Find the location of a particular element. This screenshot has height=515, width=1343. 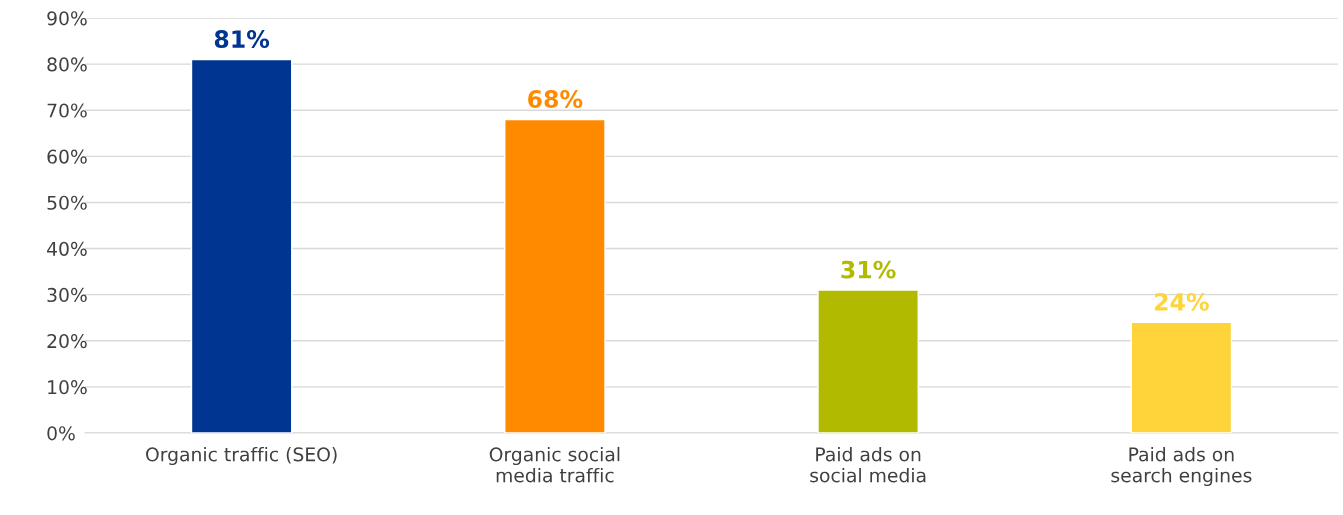

y-tick-label: 50% is located at coordinates (67, 202).